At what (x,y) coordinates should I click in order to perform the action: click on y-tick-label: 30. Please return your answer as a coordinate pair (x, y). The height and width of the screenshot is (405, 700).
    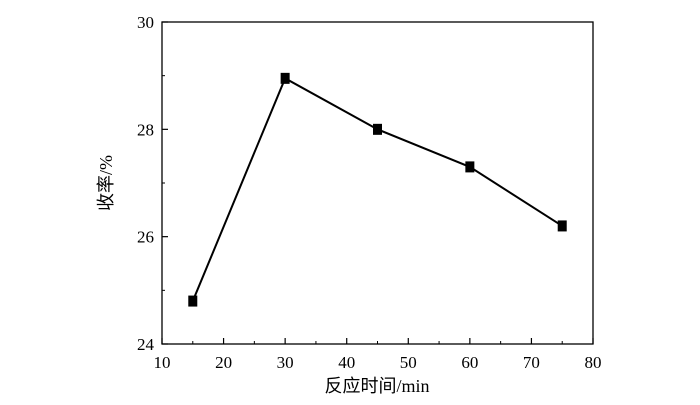
    Looking at the image, I should click on (145, 22).